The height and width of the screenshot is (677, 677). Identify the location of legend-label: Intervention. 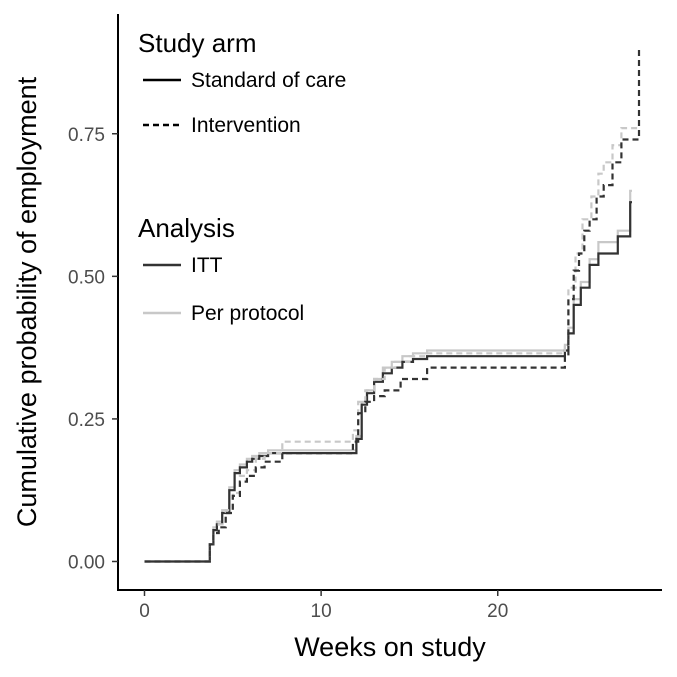
(246, 125).